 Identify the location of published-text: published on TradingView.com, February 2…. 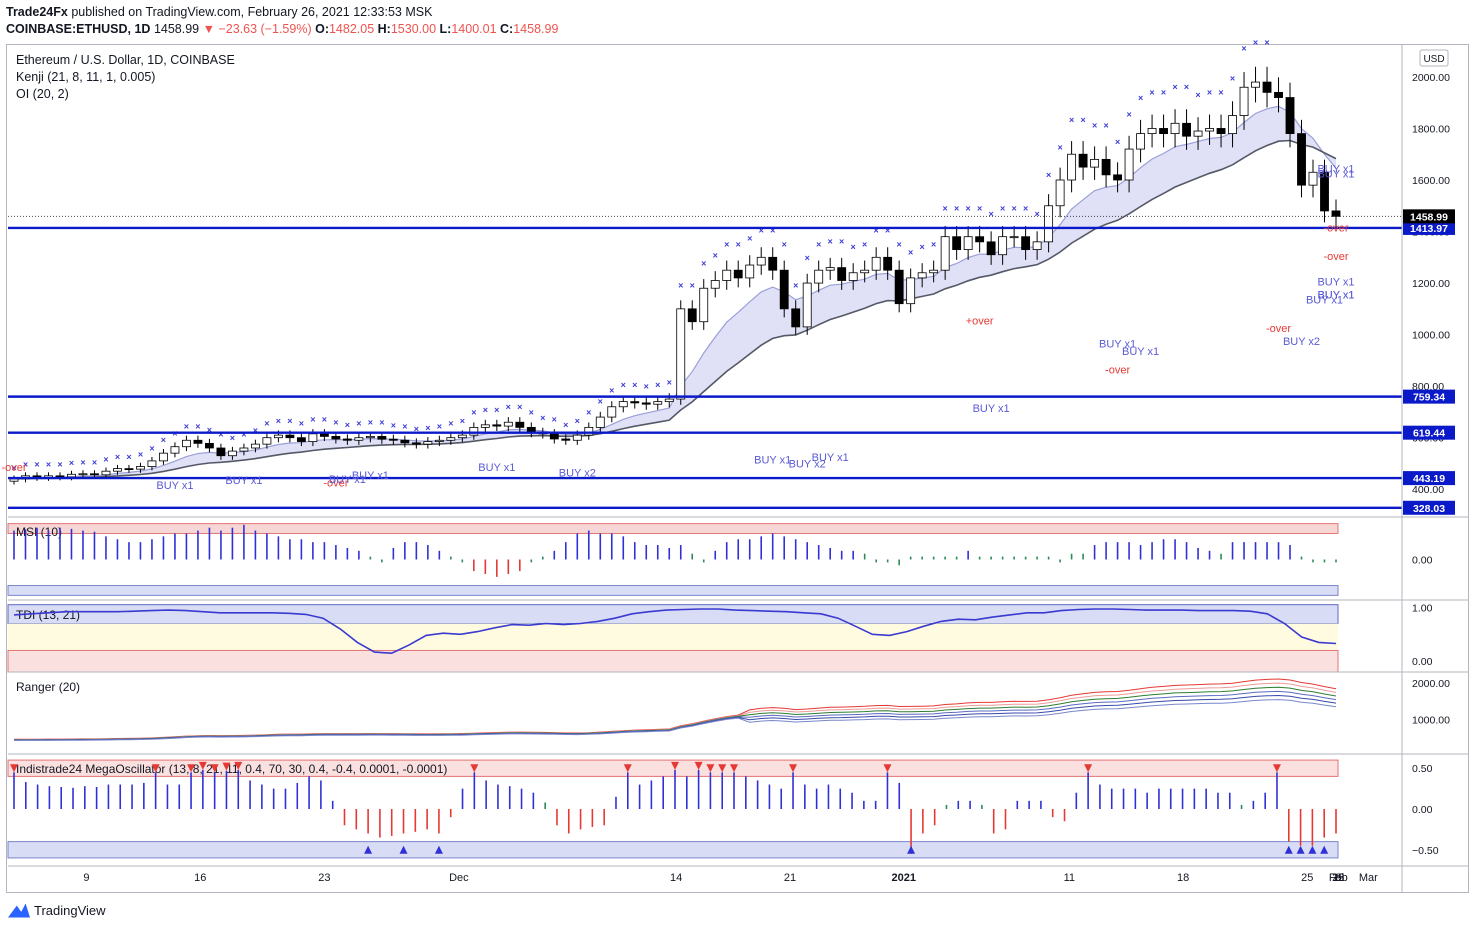
(250, 12).